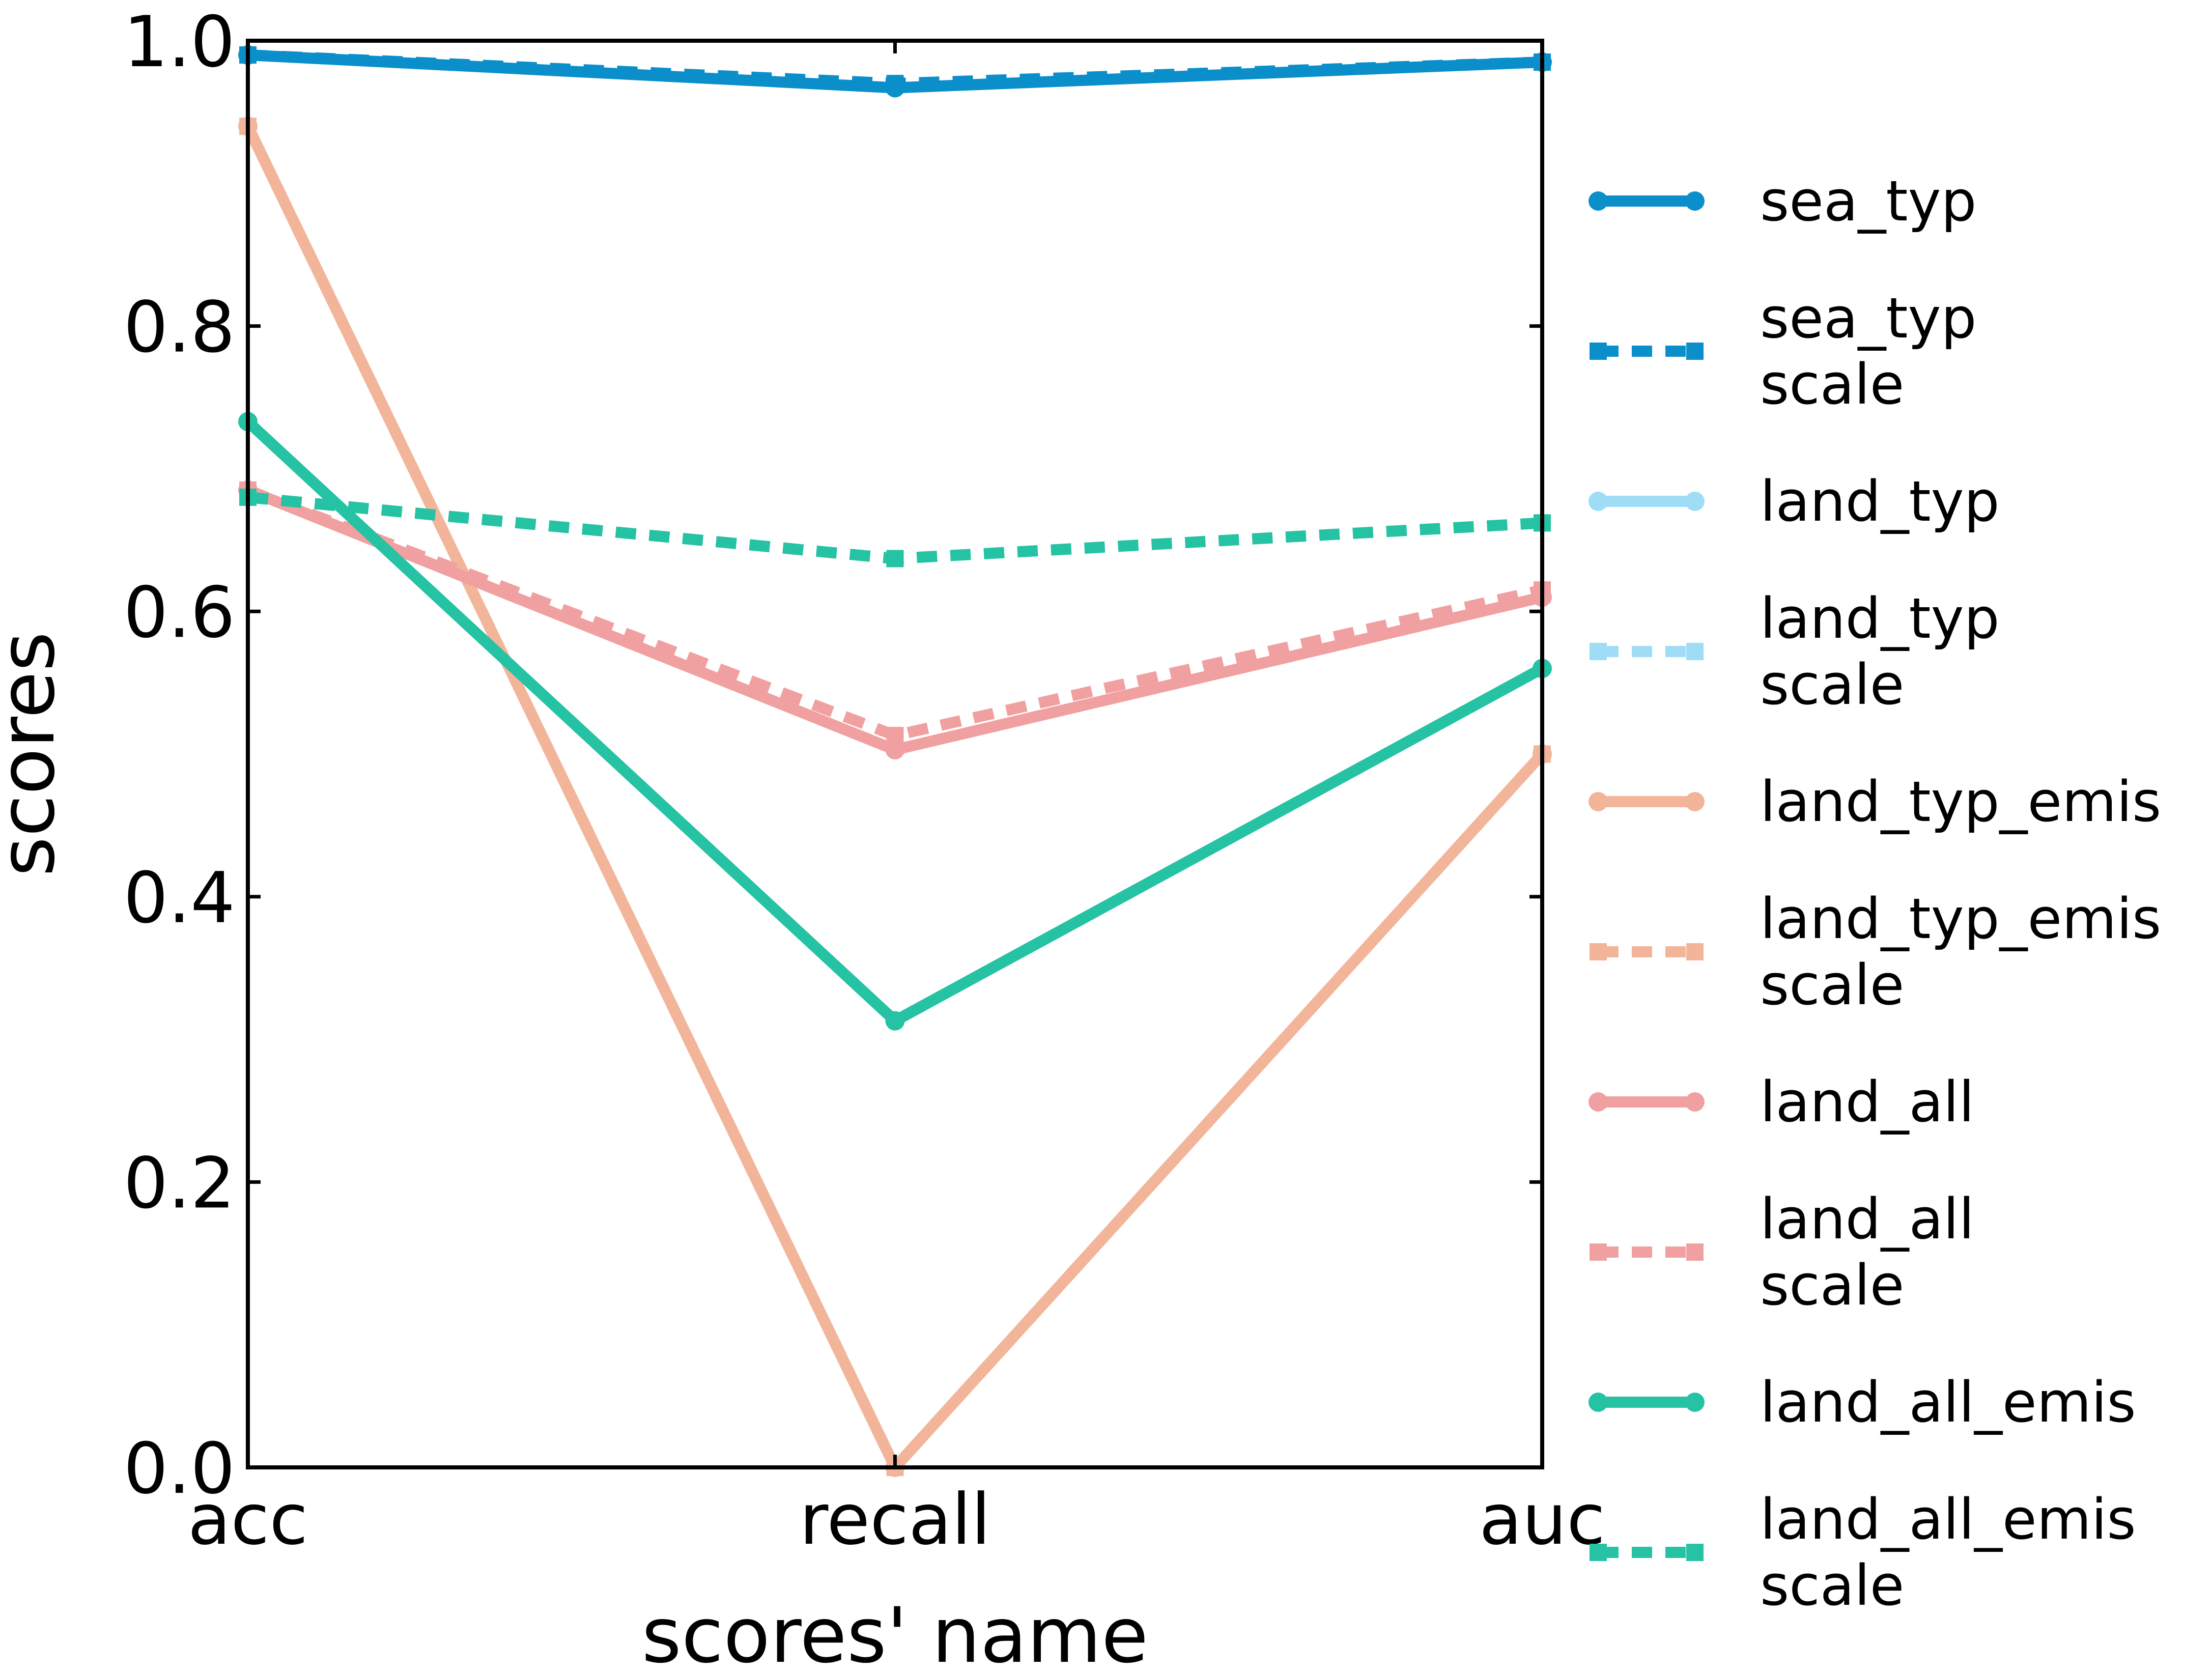 The image size is (2212, 1672). What do you see at coordinates (36, 754) in the screenshot?
I see `y-axis-title: scores` at bounding box center [36, 754].